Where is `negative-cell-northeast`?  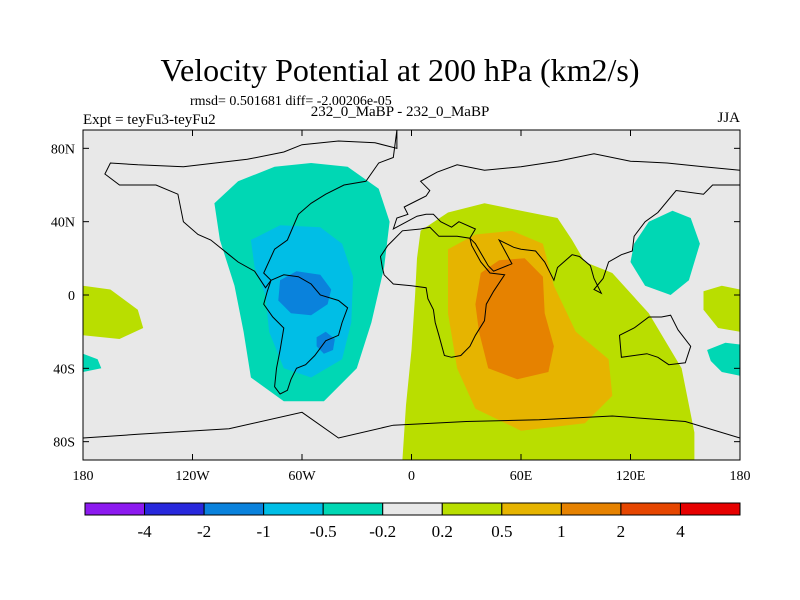 negative-cell-northeast is located at coordinates (665, 252).